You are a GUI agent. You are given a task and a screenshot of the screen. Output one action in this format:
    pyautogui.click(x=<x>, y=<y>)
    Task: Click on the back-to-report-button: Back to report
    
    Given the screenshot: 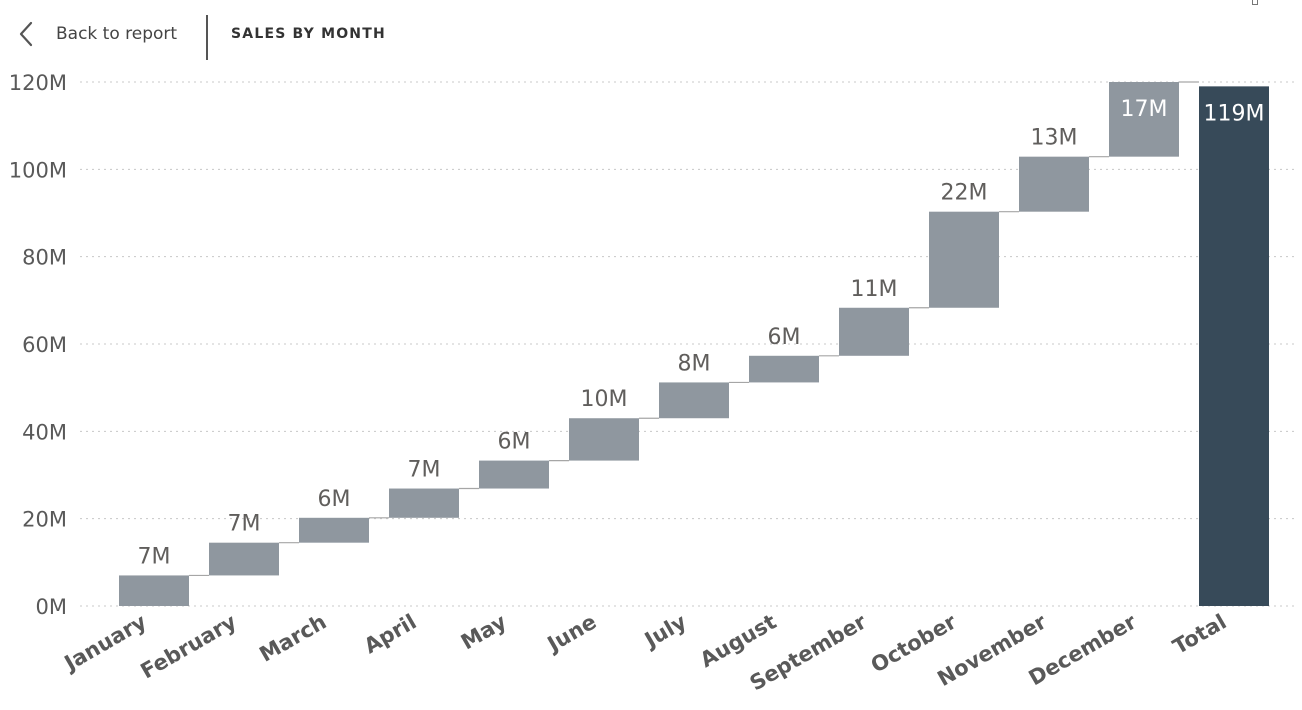 What is the action you would take?
    pyautogui.click(x=97, y=34)
    